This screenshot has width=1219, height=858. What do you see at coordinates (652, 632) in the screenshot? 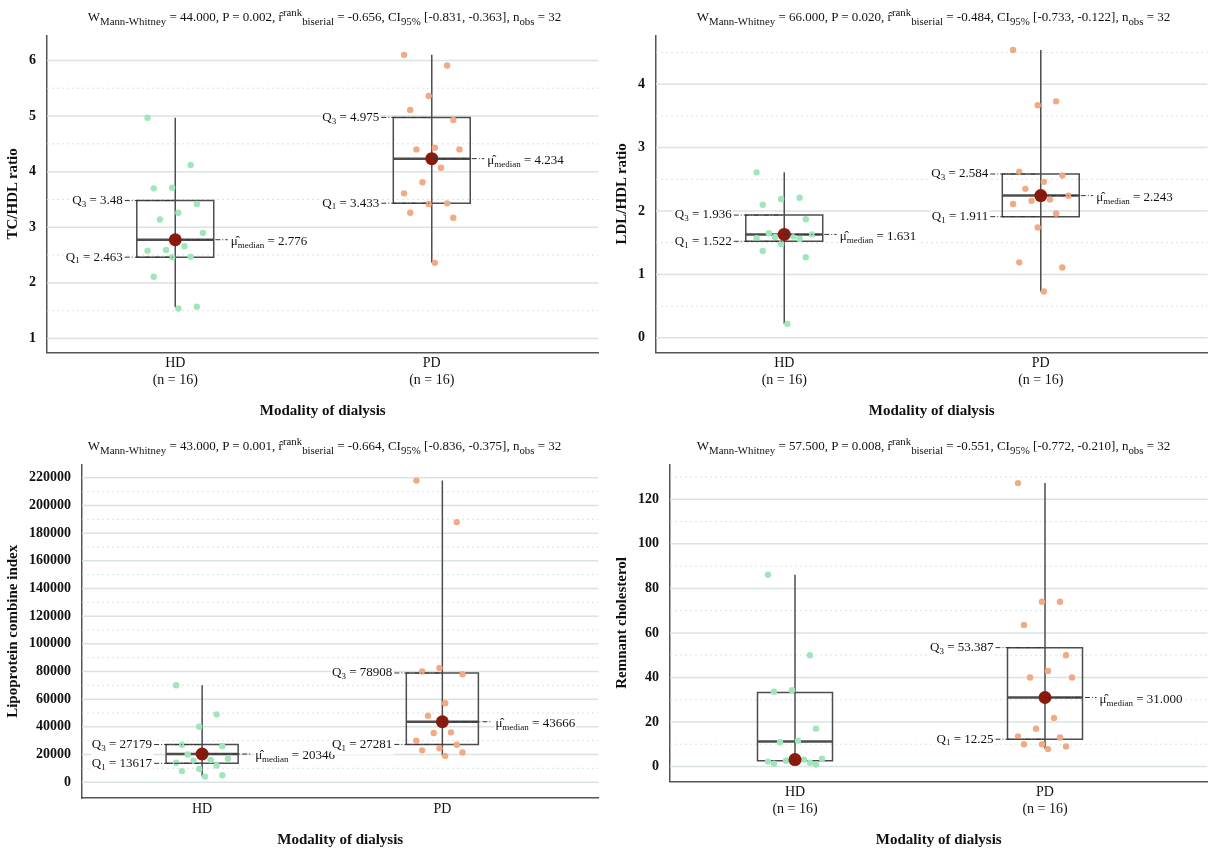
I see `y-tick-label: 60` at bounding box center [652, 632].